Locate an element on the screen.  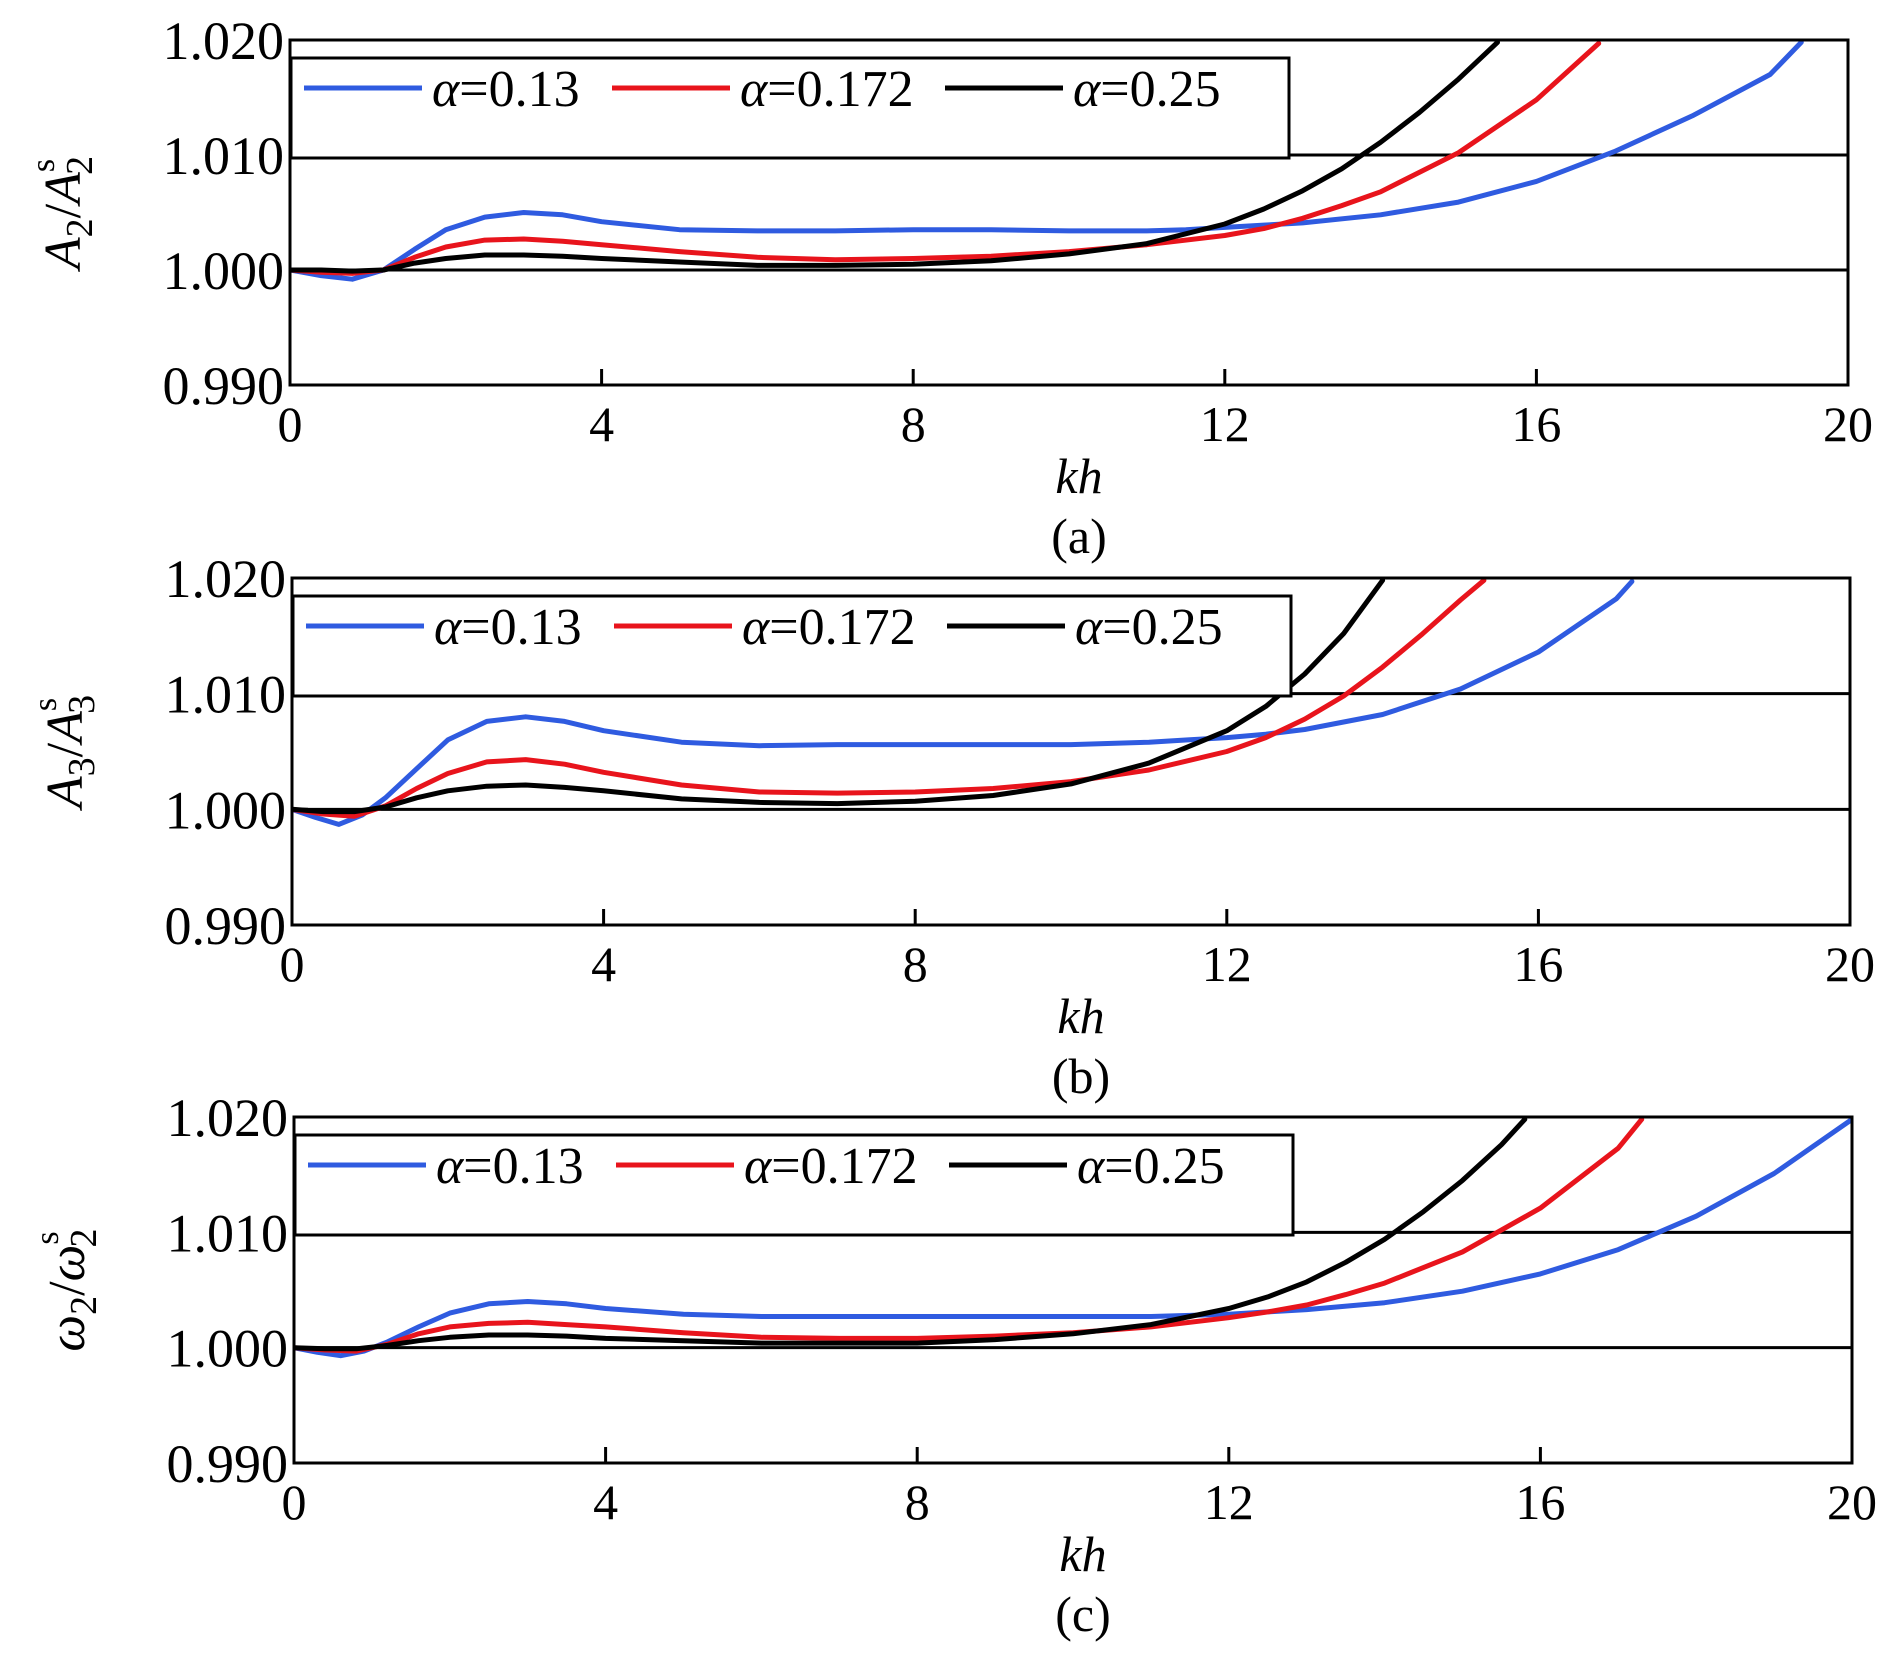
y-label-base2: ω is located at coordinates (67, 1263).